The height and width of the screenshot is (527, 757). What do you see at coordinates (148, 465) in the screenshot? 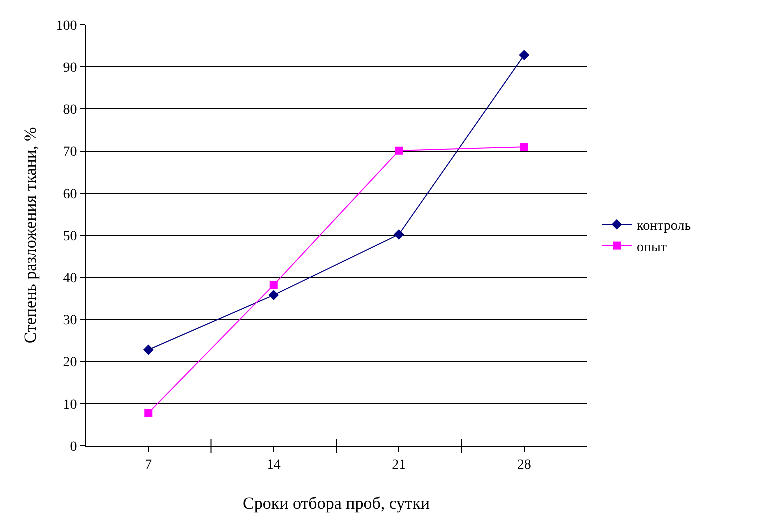
I see `x-tick-label: 7` at bounding box center [148, 465].